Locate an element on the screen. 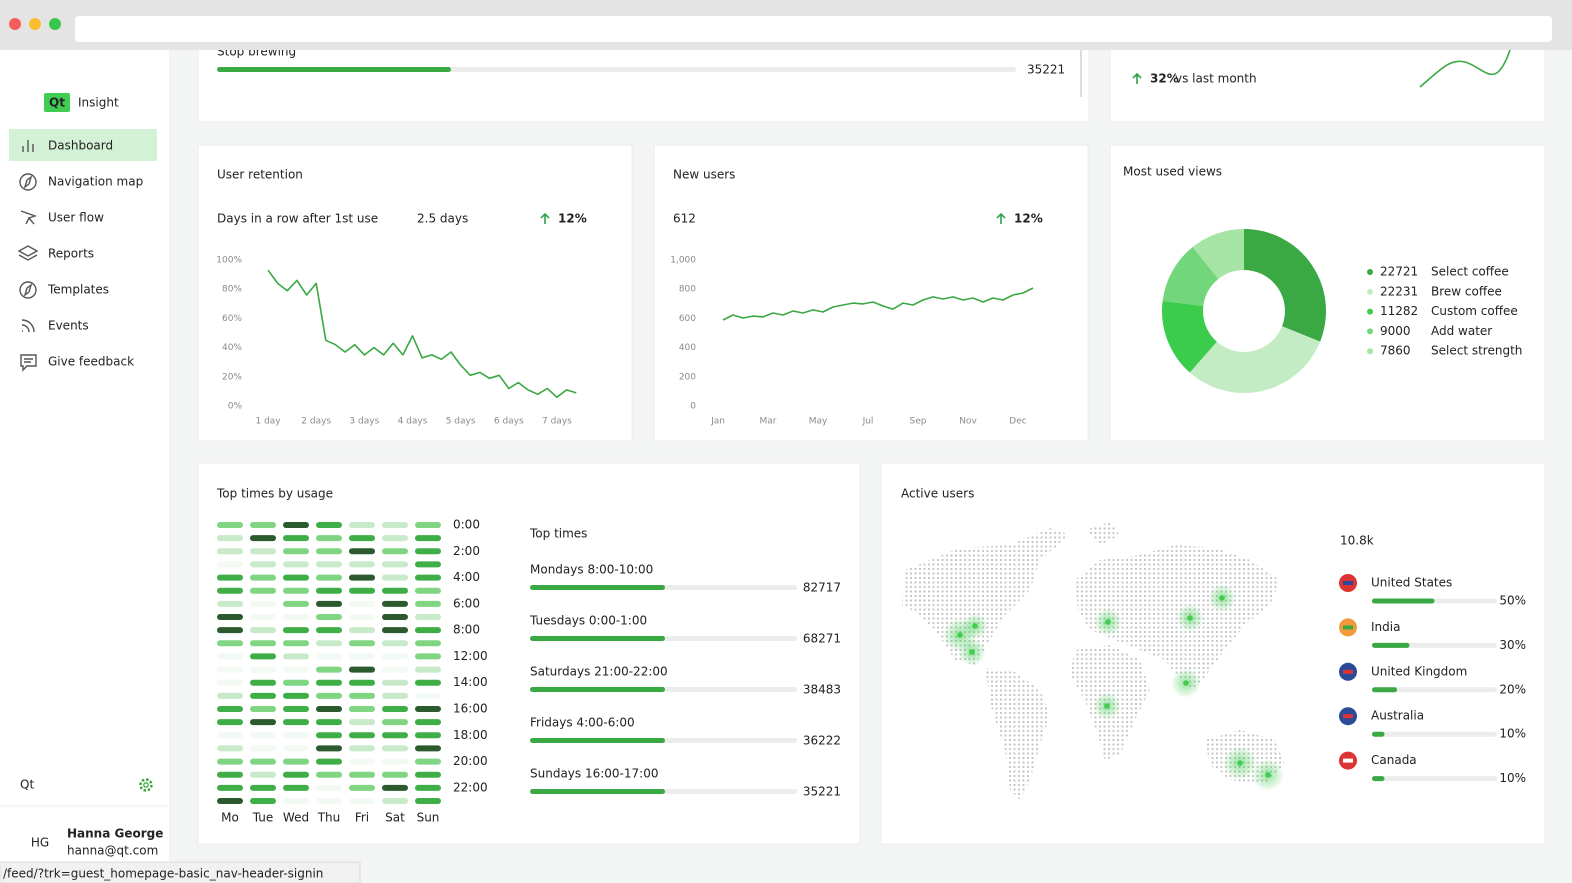 The image size is (1572, 883). legend-value: 22721 is located at coordinates (1399, 272).